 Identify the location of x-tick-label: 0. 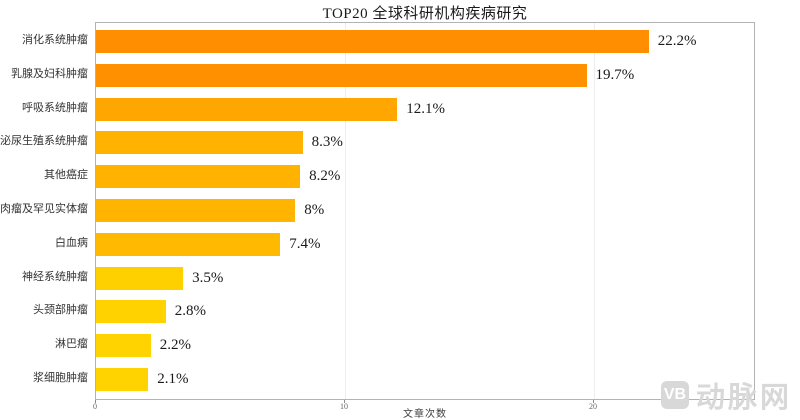
(95, 406).